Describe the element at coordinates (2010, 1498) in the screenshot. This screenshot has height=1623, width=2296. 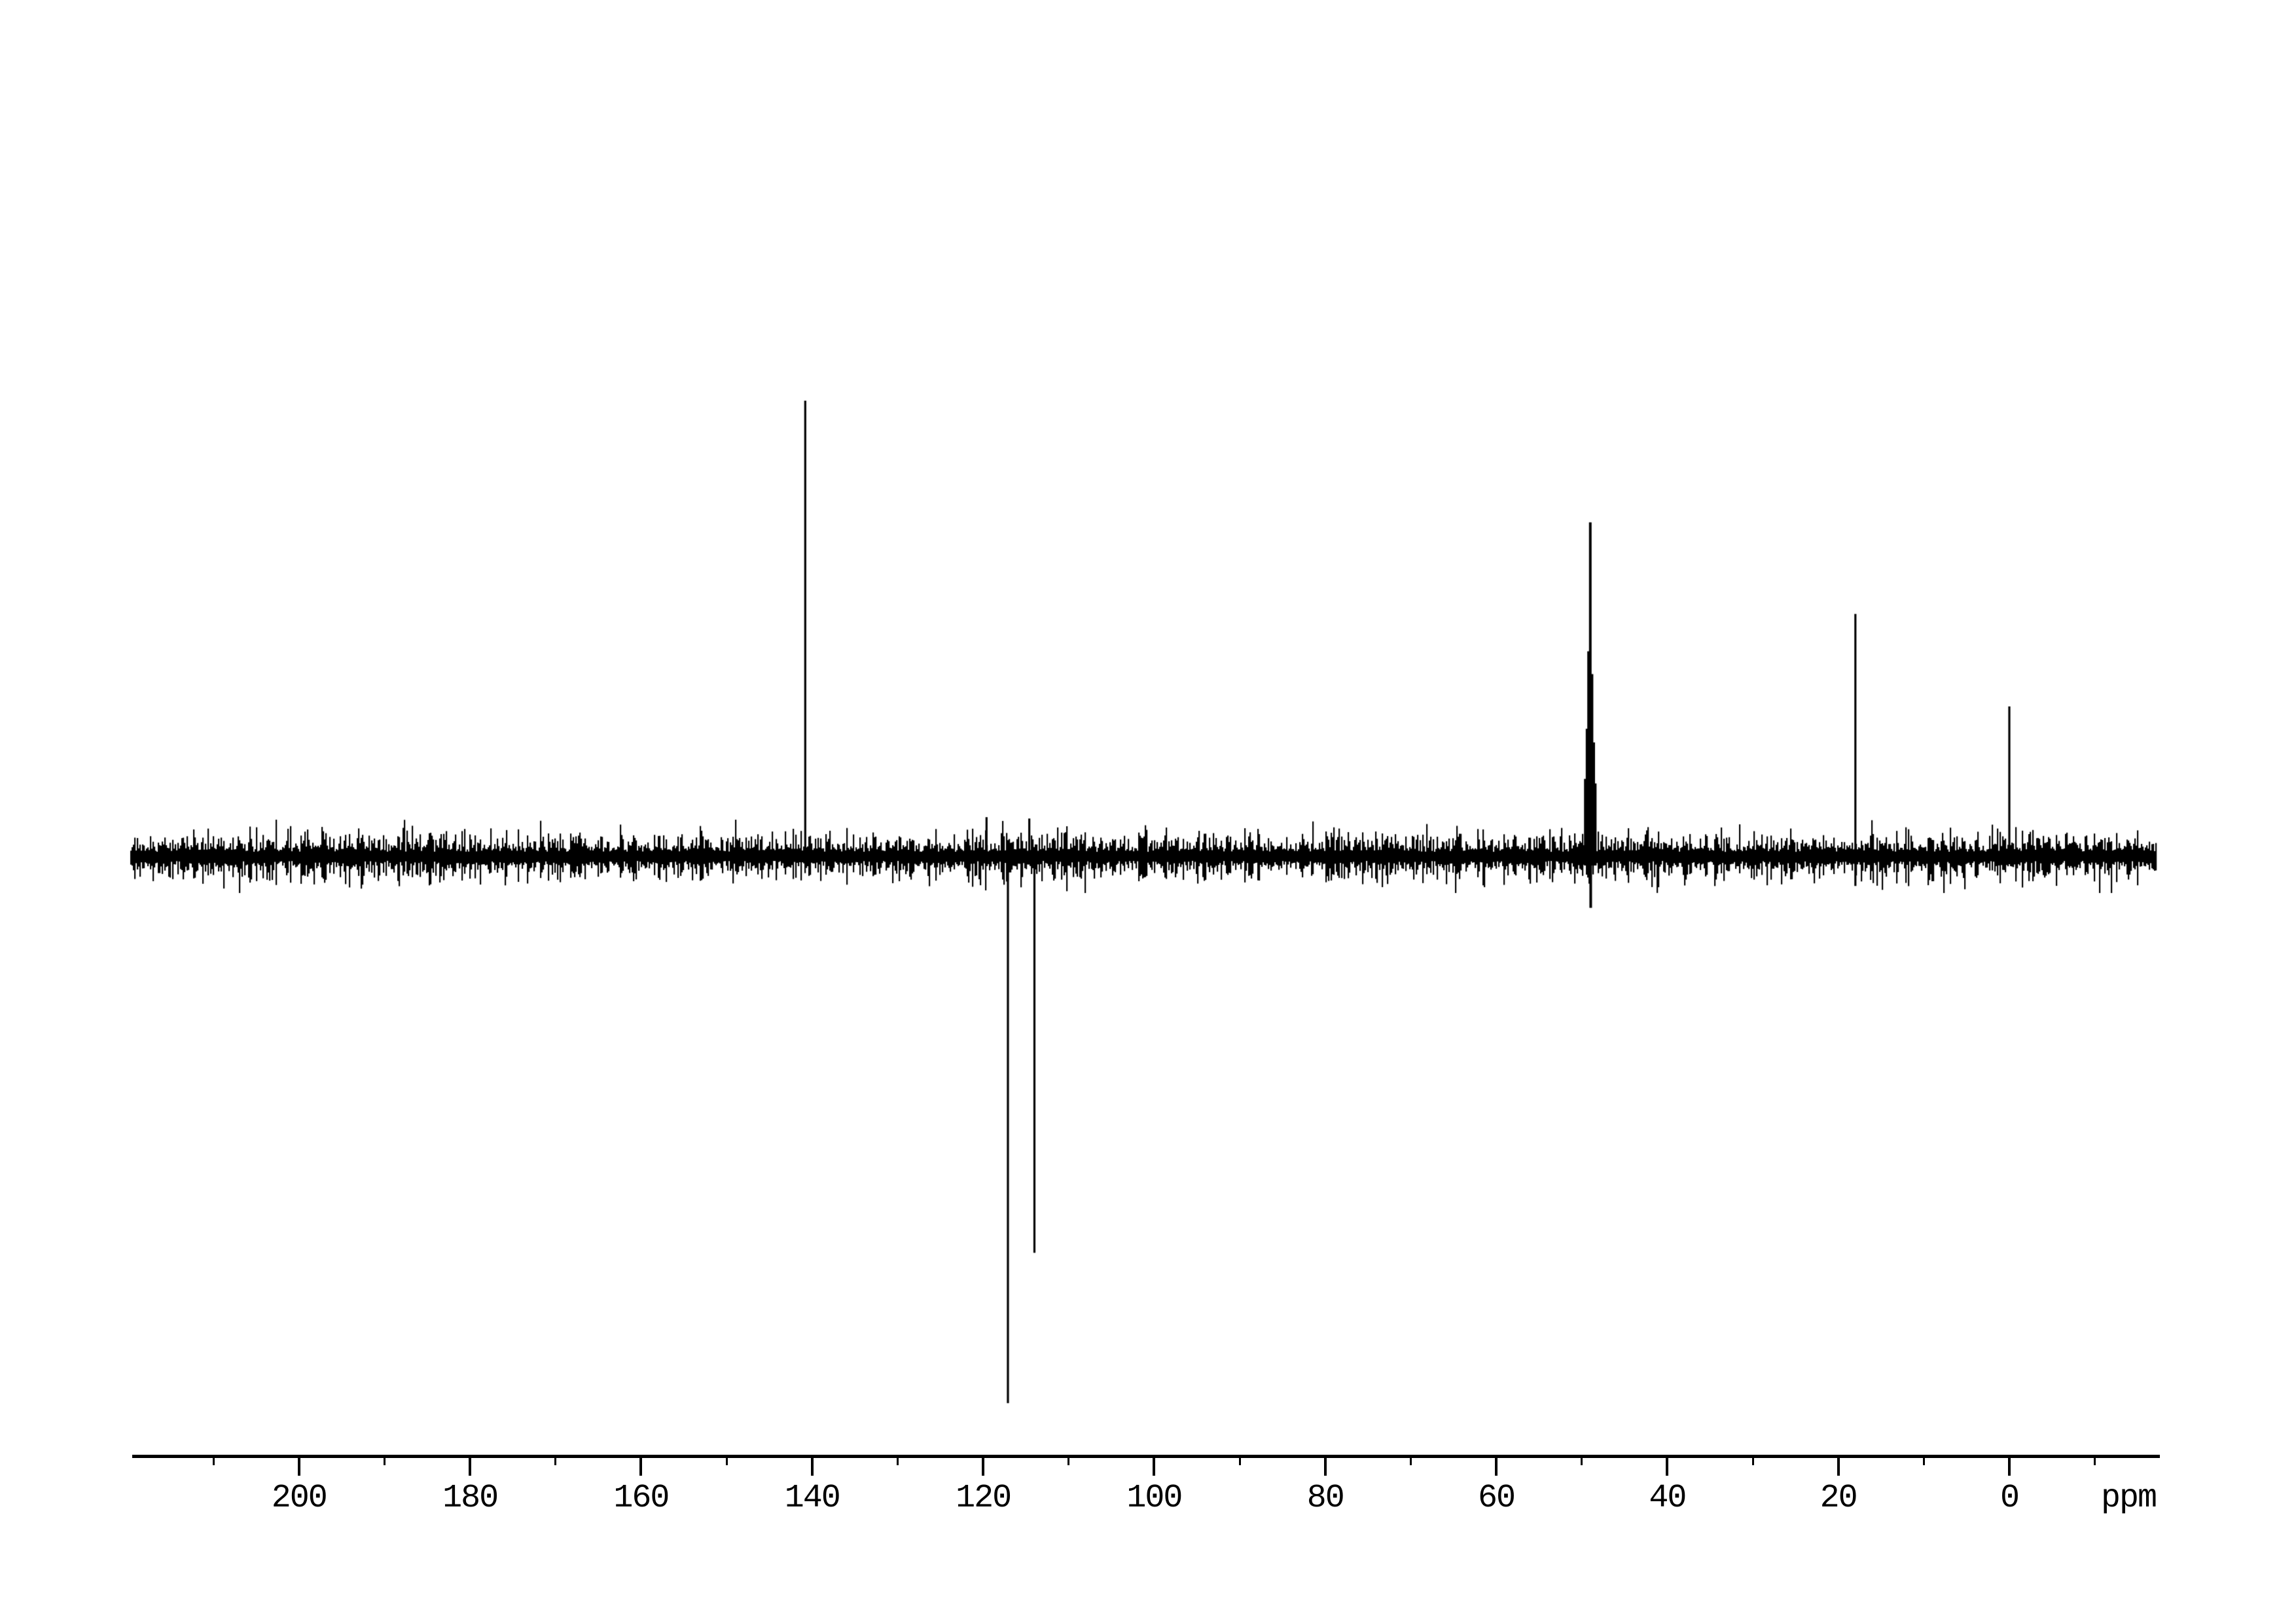
I see `x-axis-tick-label: 0` at that location.